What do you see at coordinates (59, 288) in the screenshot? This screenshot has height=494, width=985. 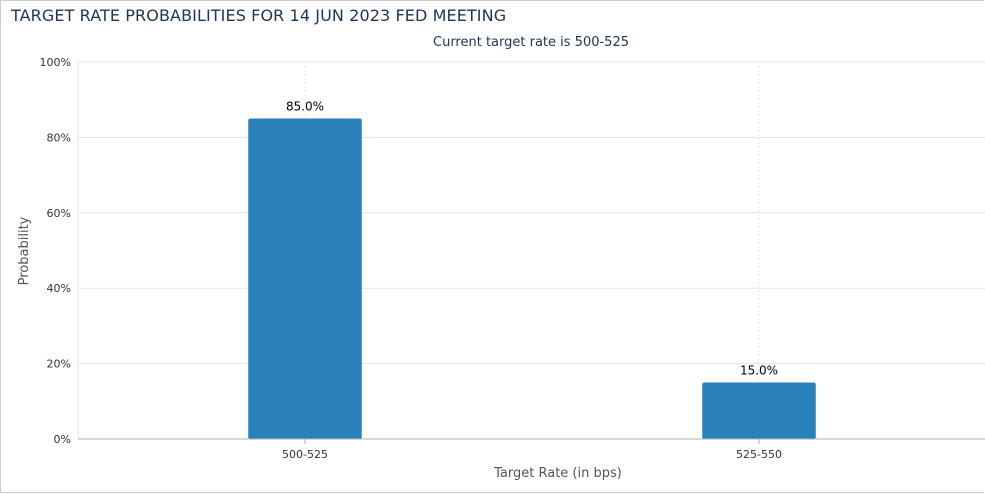 I see `y-tick-label: 40%` at bounding box center [59, 288].